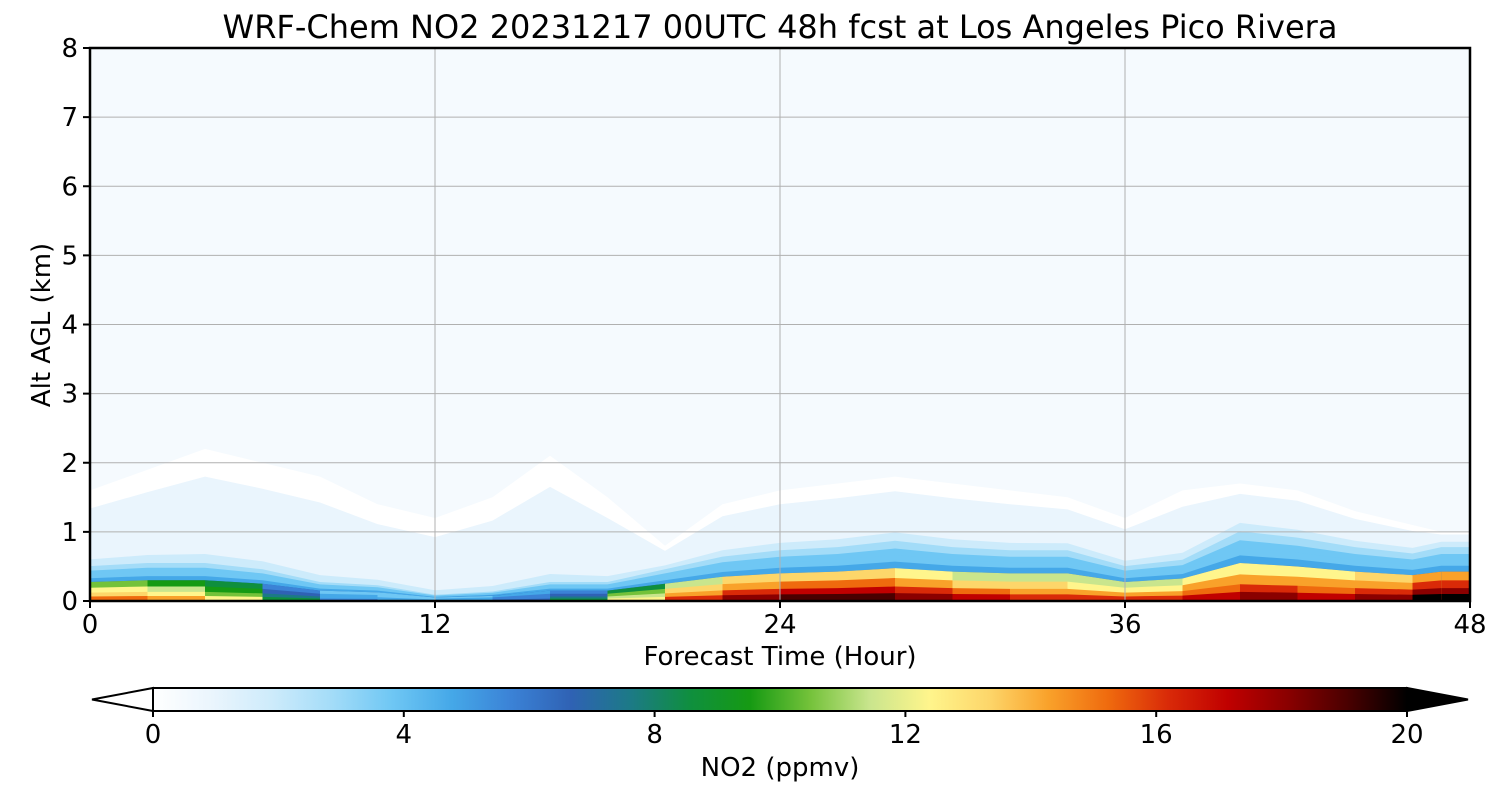 The height and width of the screenshot is (804, 1500). What do you see at coordinates (780, 768) in the screenshot?
I see `colorbar-label: NO2 (ppmv)` at bounding box center [780, 768].